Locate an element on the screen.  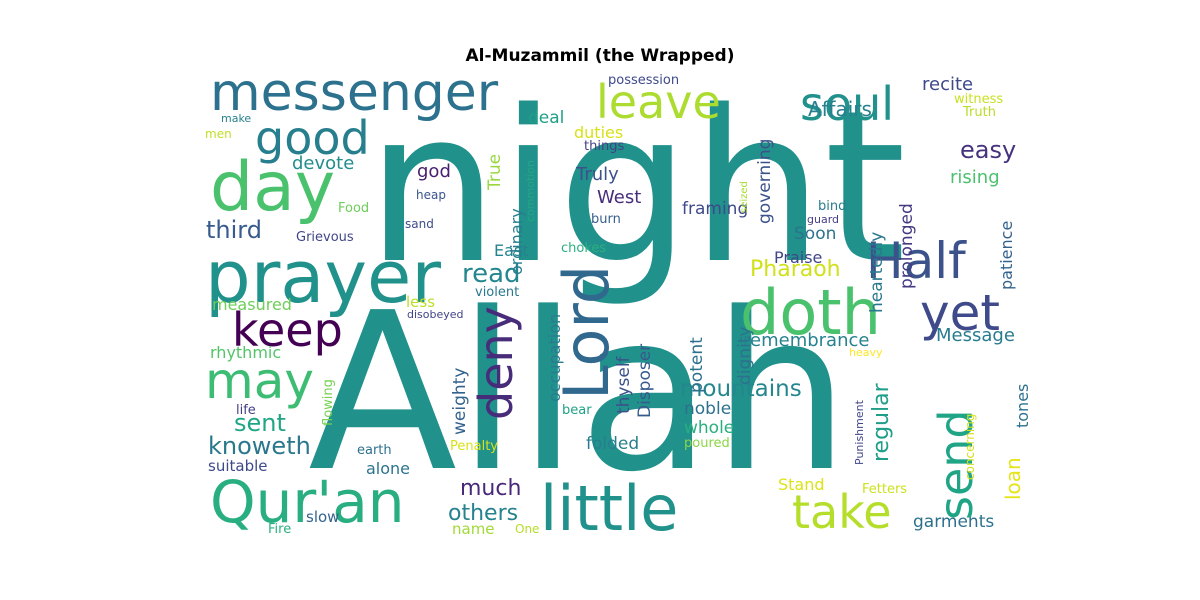
word-things: things is located at coordinates (604, 146).